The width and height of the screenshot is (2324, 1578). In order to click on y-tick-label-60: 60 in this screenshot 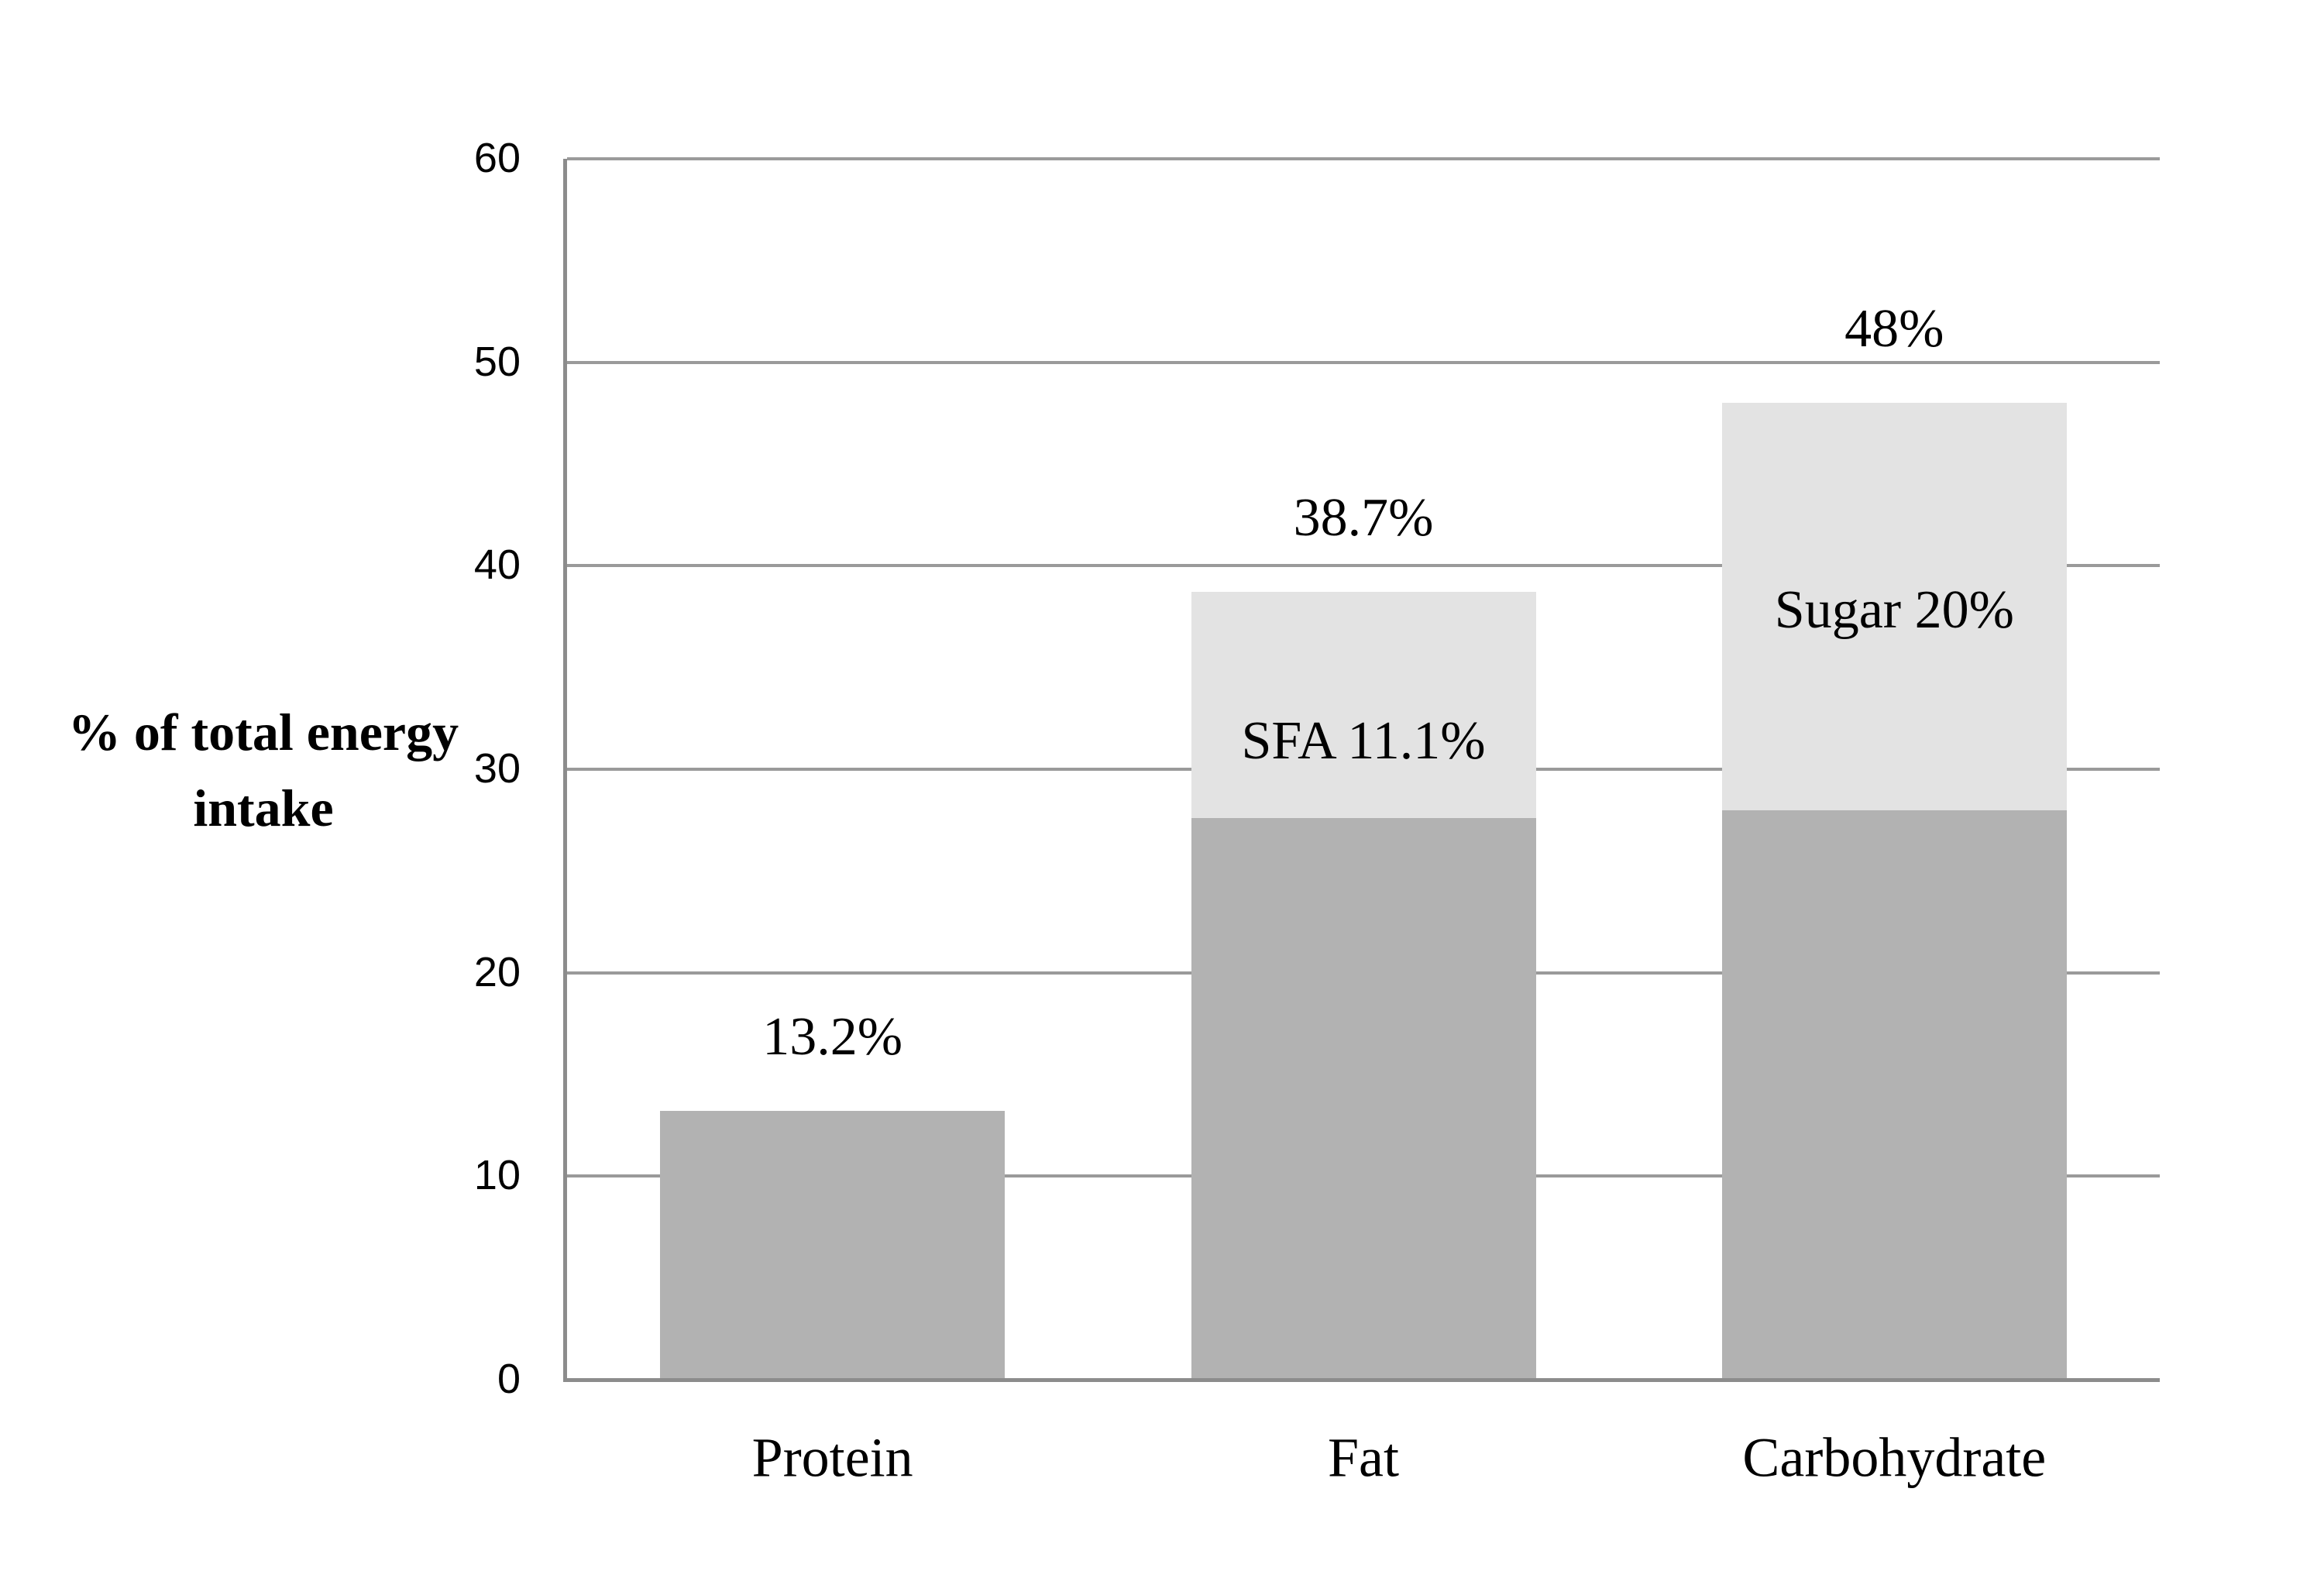, I will do `click(497, 158)`.